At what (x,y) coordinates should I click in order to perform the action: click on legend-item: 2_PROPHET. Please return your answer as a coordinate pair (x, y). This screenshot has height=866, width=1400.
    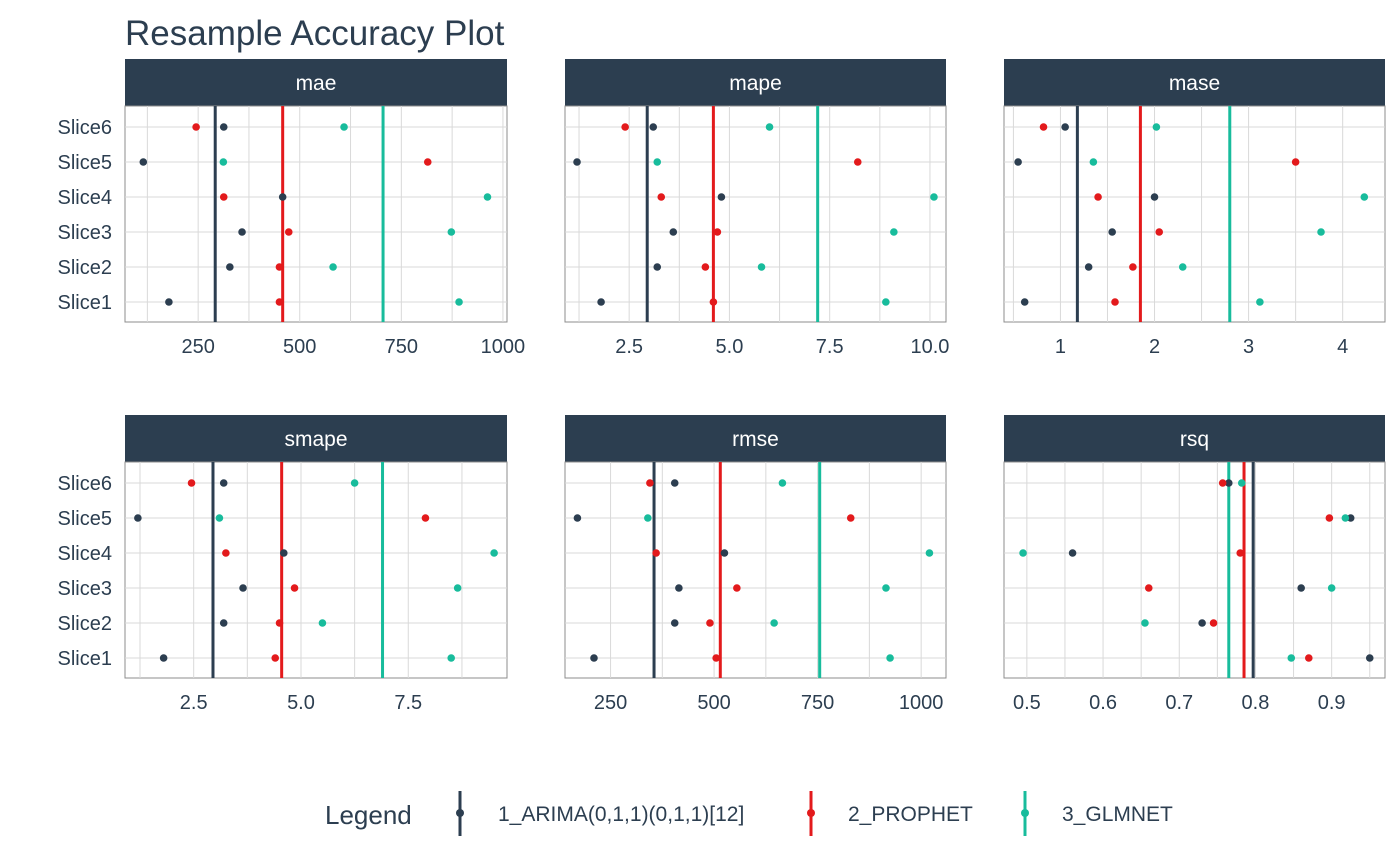
    Looking at the image, I should click on (890, 813).